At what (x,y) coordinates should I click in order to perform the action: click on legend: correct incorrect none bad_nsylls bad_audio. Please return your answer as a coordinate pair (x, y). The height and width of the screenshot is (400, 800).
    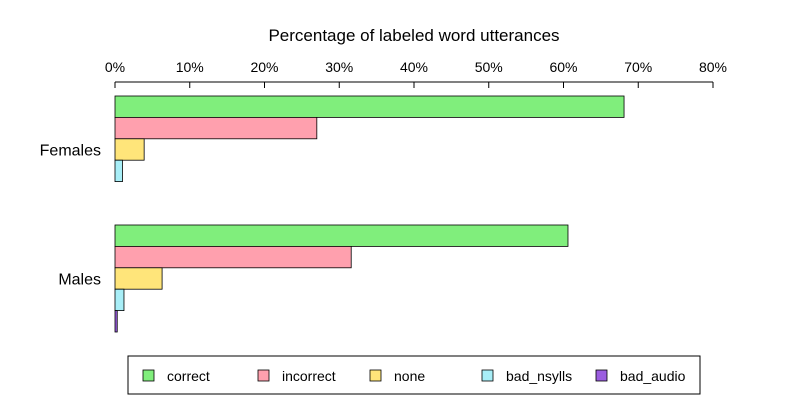
    Looking at the image, I should click on (414, 375).